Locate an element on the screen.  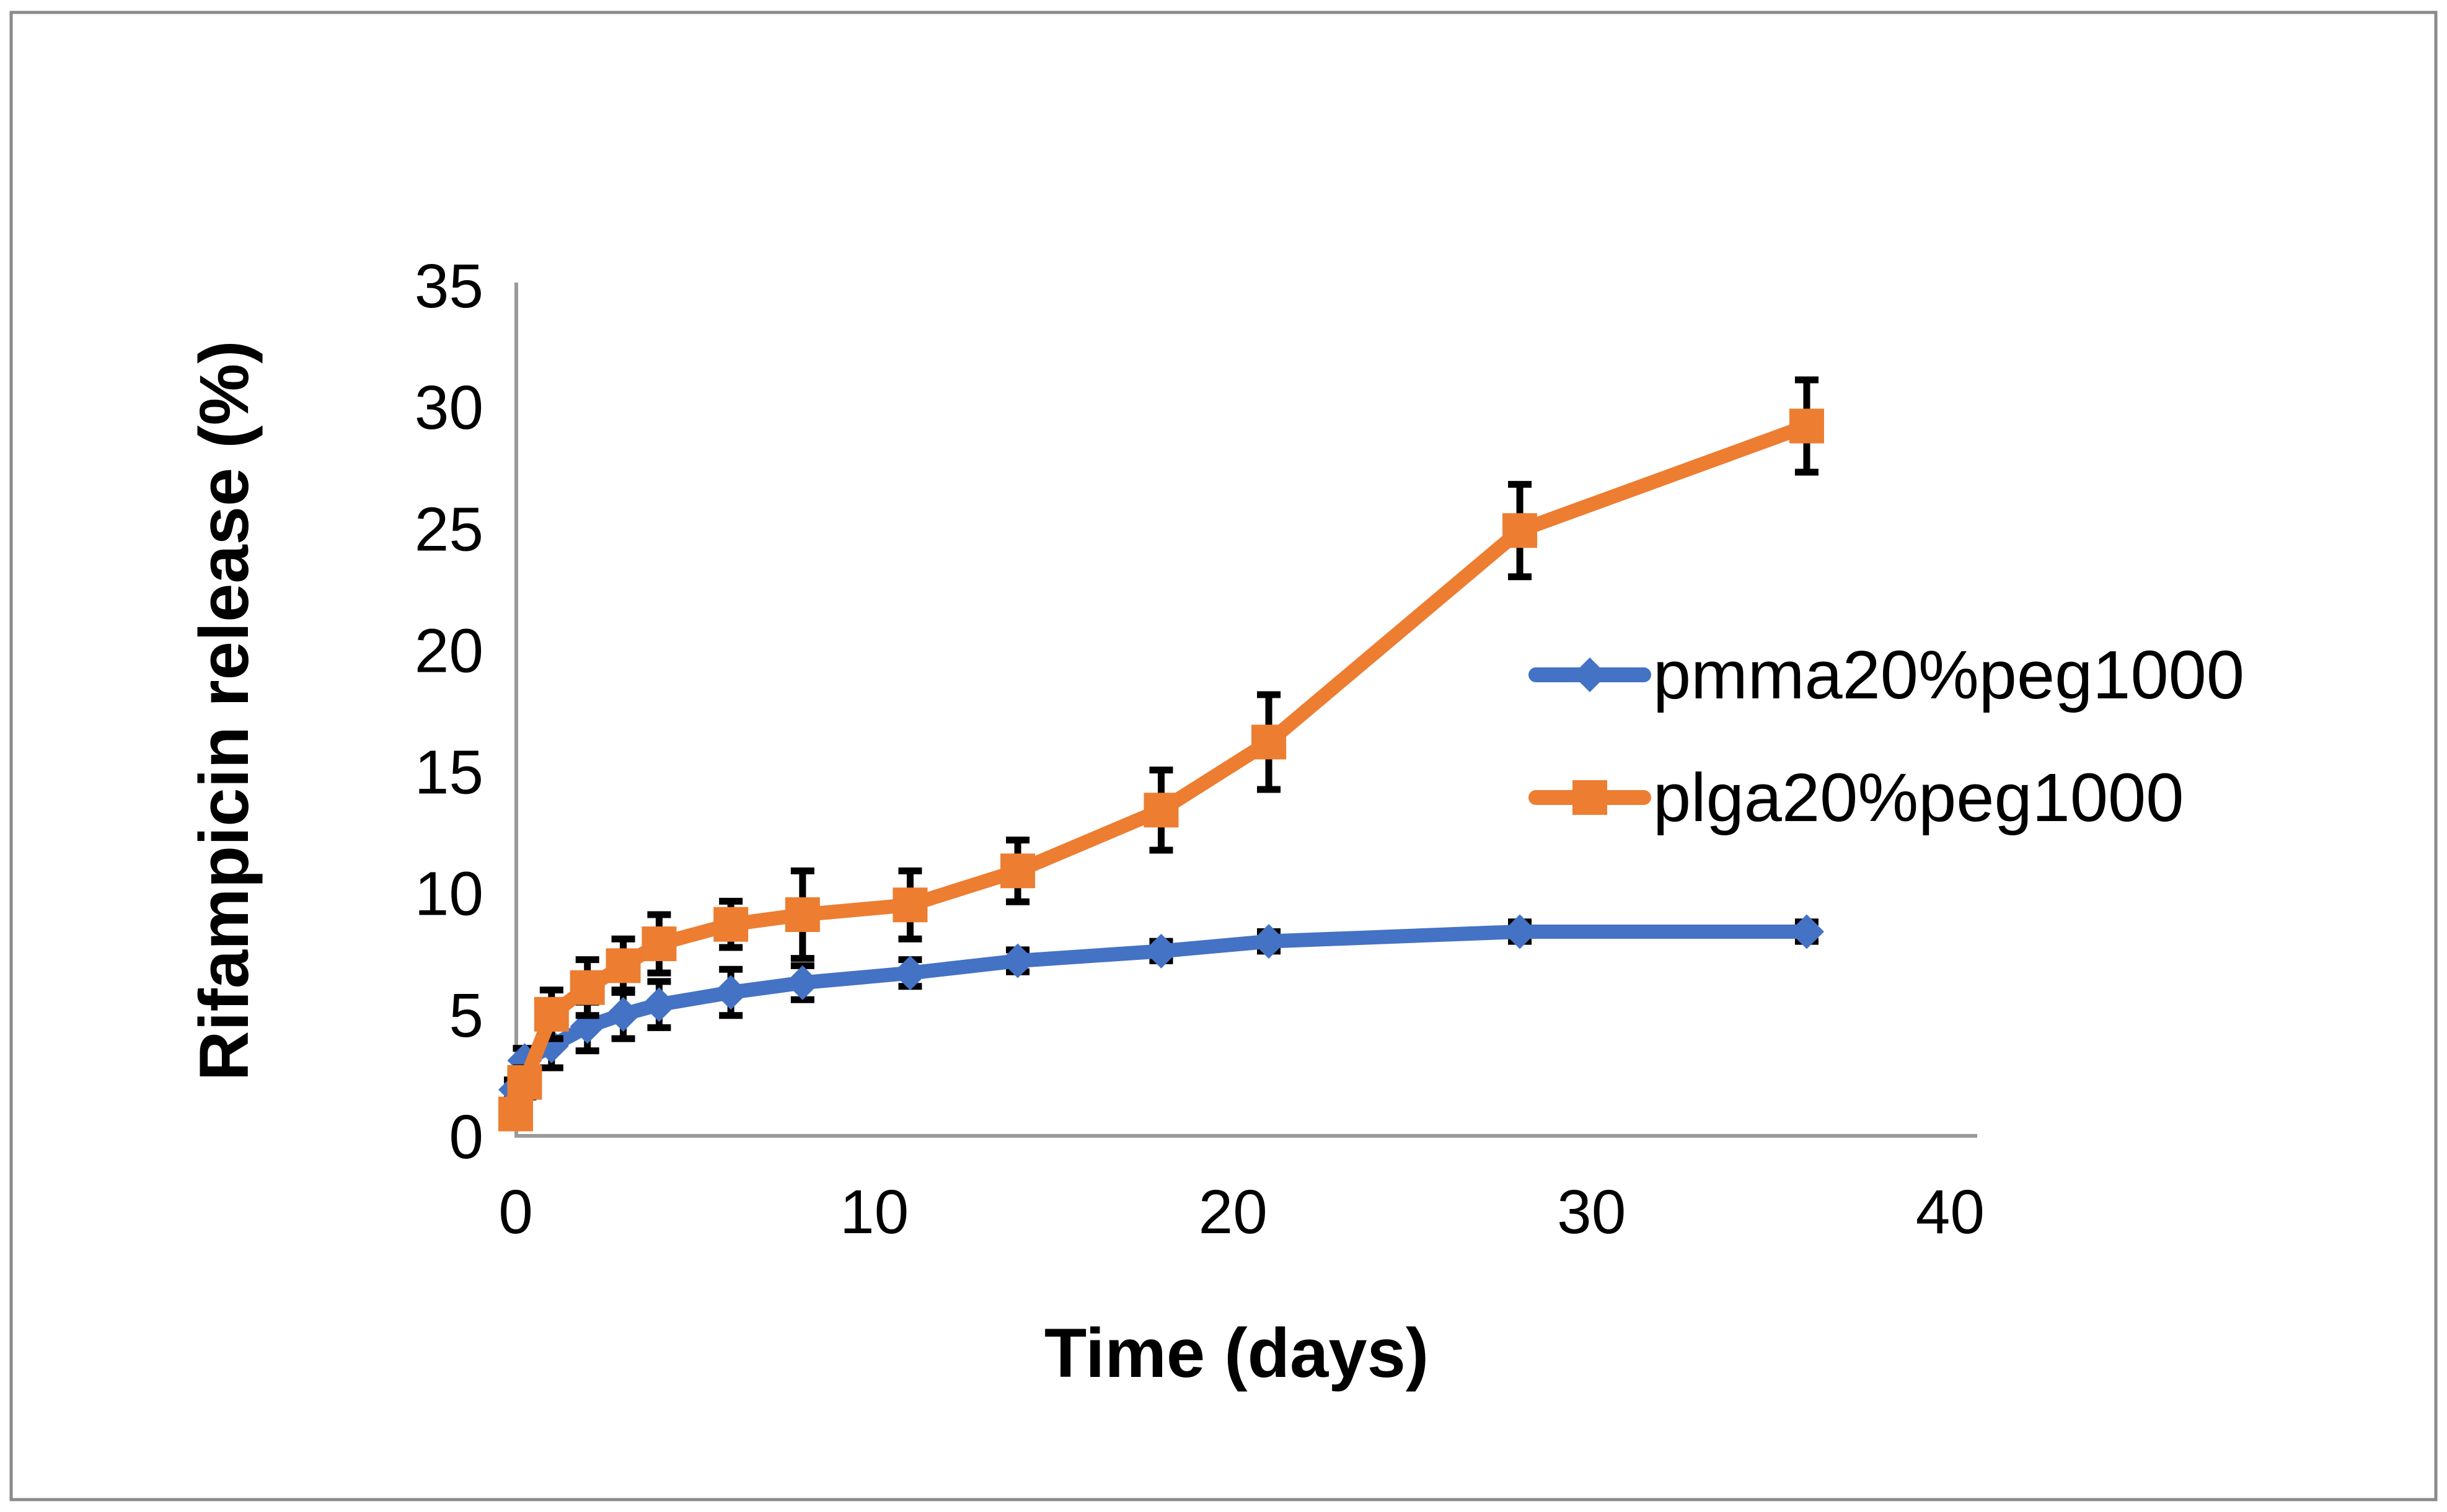
y-tick-label: 15 is located at coordinates (449, 772).